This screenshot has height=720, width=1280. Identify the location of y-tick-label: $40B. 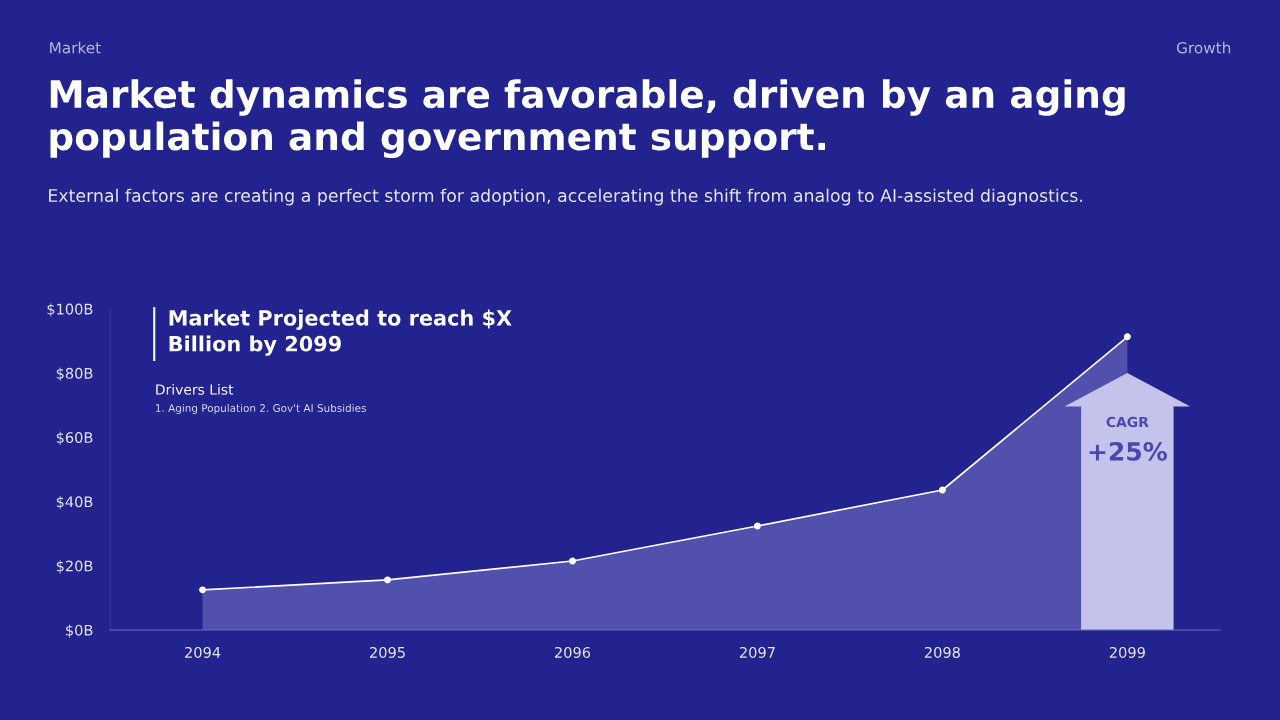
(74, 503).